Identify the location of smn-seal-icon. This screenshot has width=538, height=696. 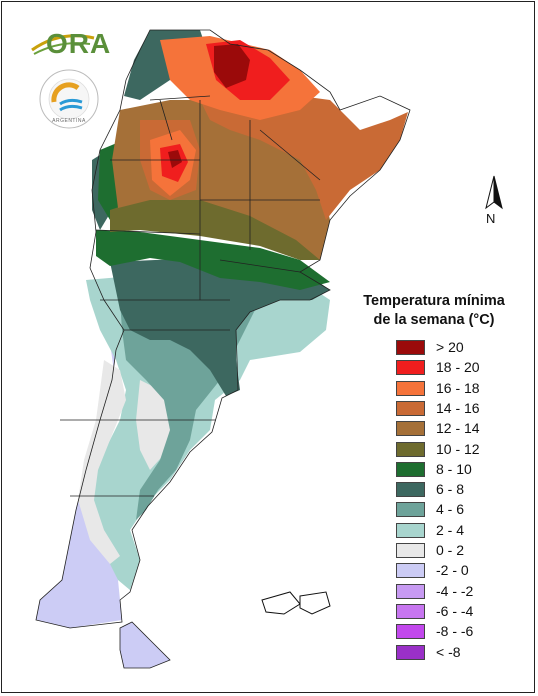
(69, 99).